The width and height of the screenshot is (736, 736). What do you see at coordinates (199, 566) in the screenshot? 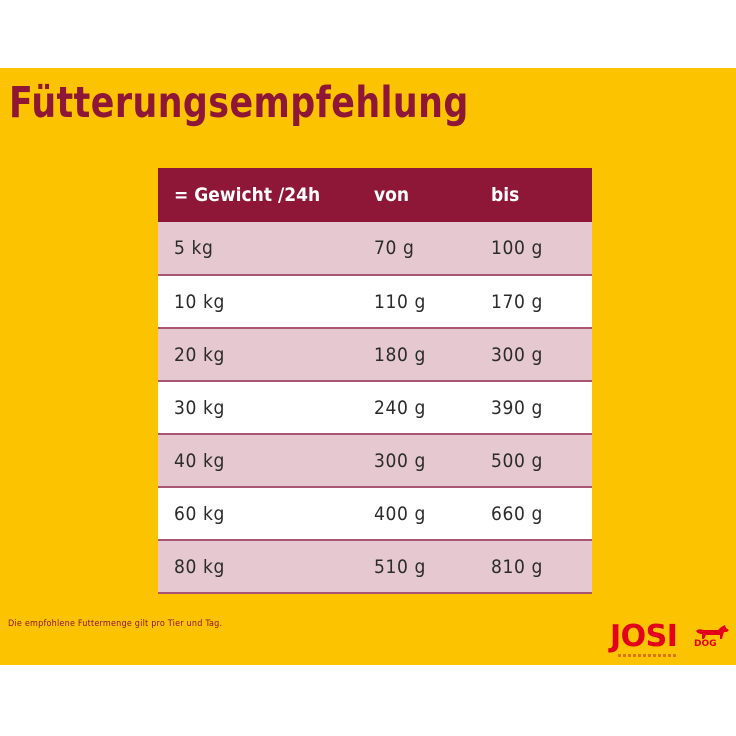
I see `cell-weight: 80 kg` at bounding box center [199, 566].